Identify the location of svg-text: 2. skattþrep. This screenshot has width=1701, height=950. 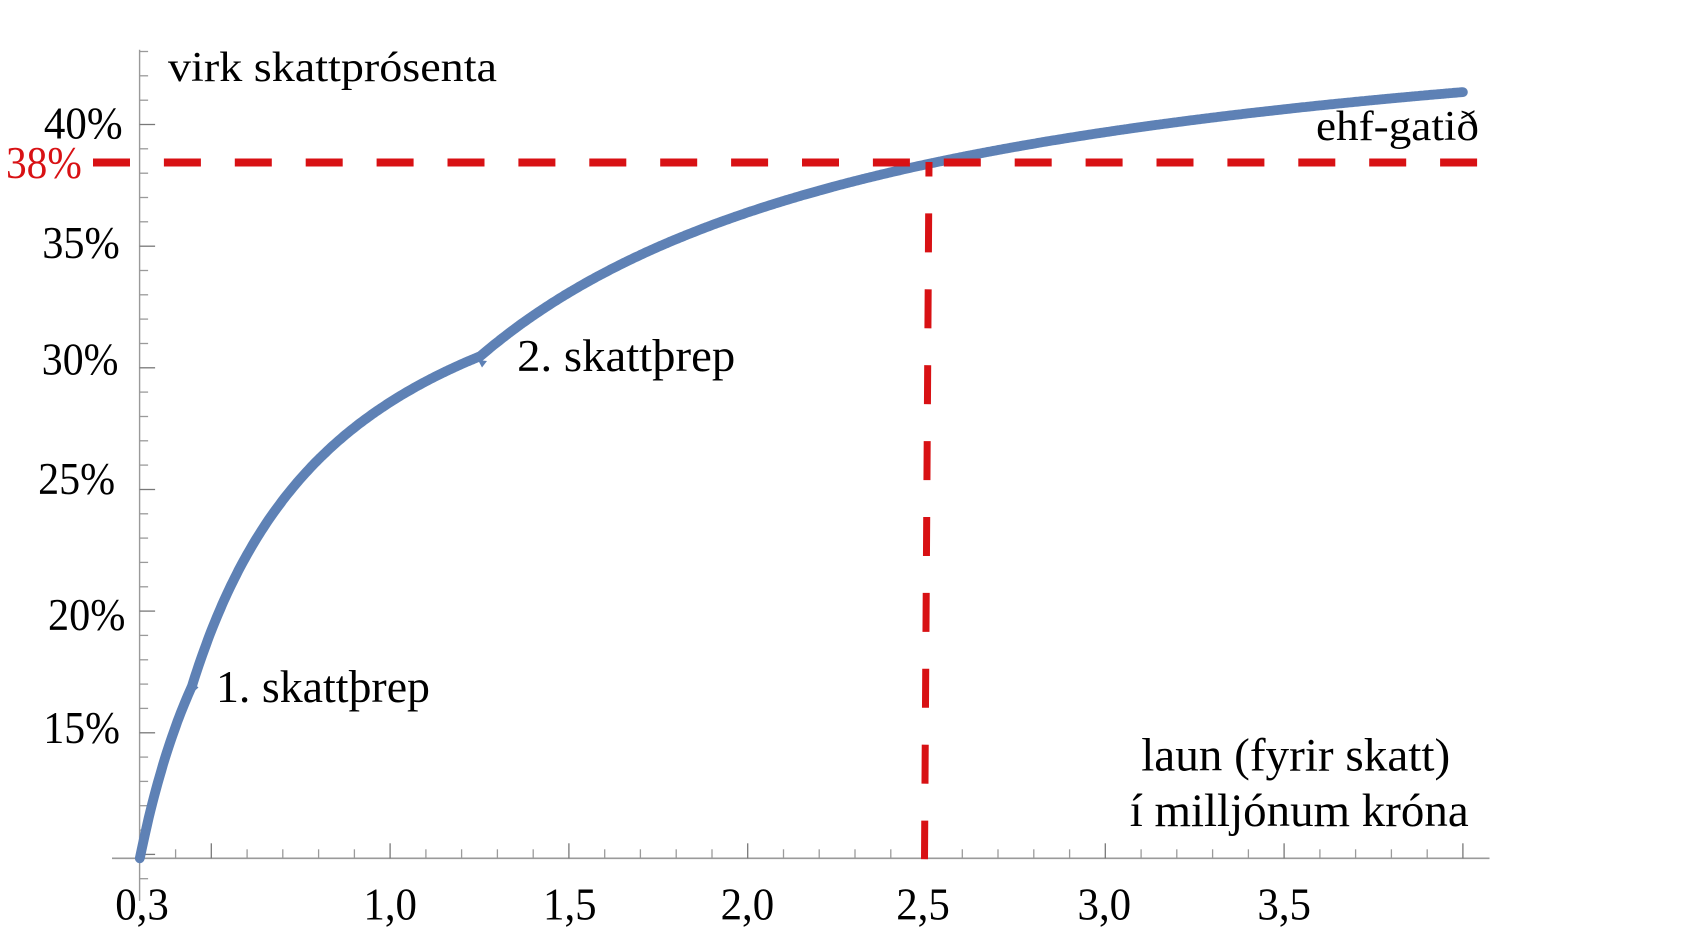
(626, 356).